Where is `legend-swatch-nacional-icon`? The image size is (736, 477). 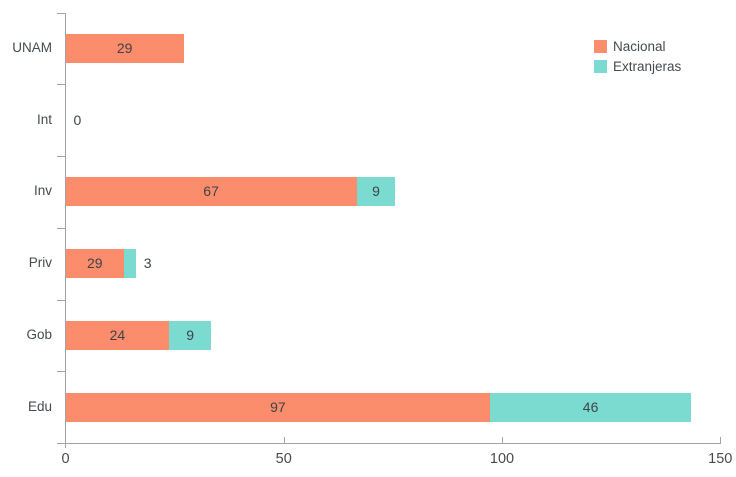 legend-swatch-nacional-icon is located at coordinates (600, 46).